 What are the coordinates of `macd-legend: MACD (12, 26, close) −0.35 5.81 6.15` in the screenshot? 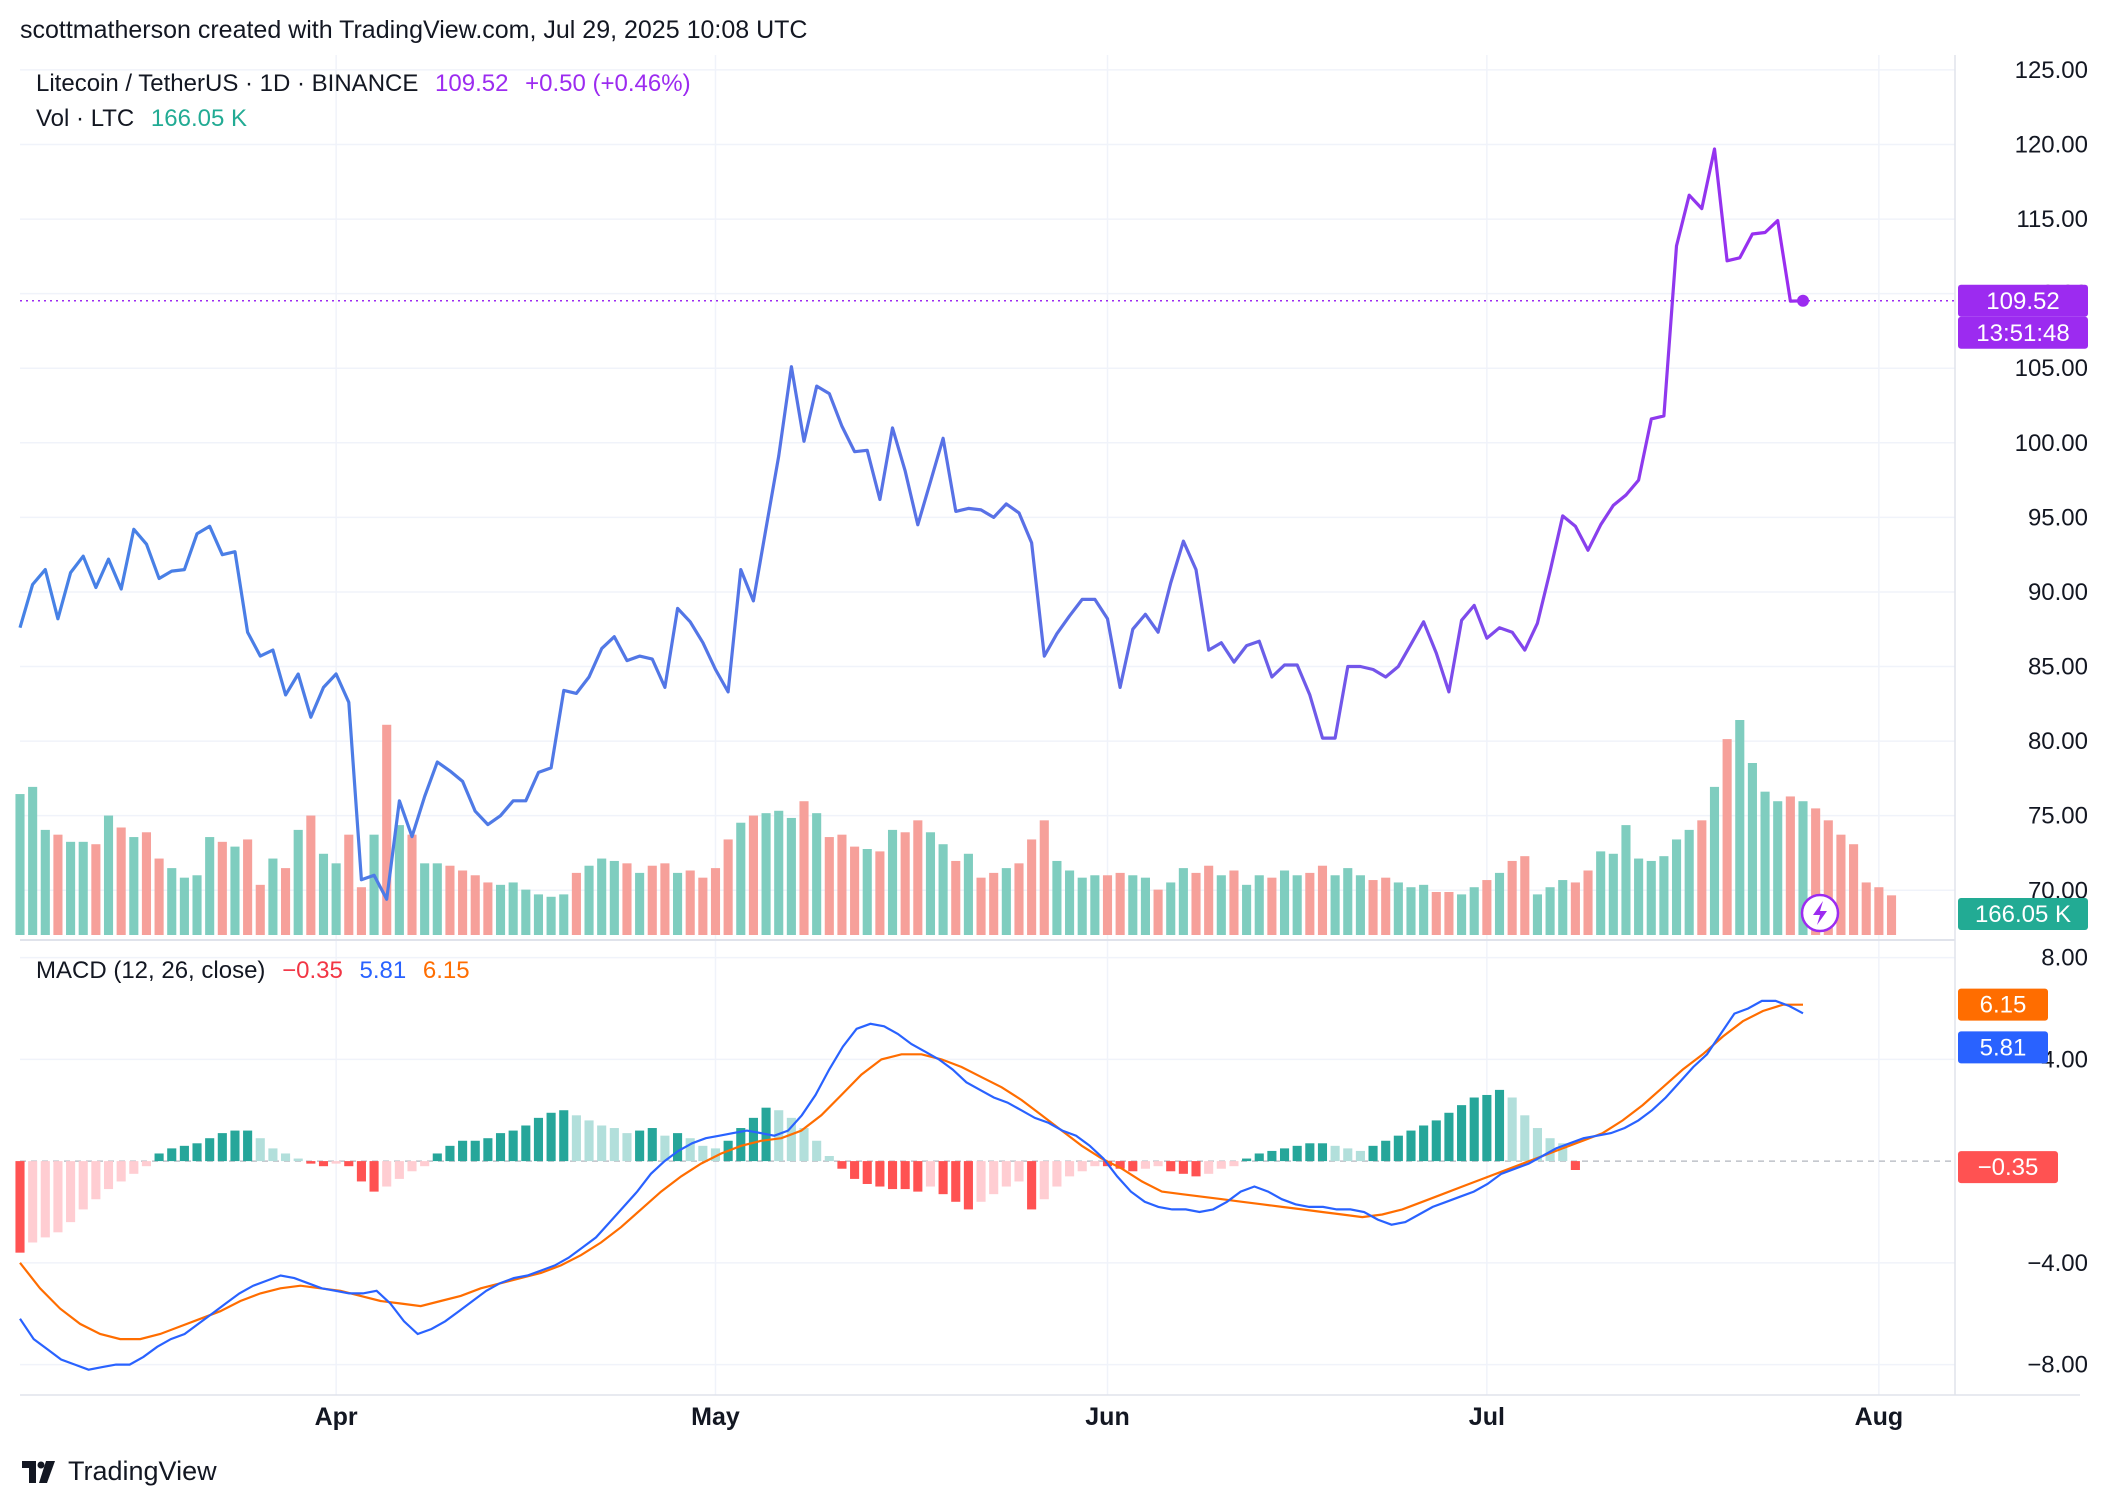 It's located at (253, 971).